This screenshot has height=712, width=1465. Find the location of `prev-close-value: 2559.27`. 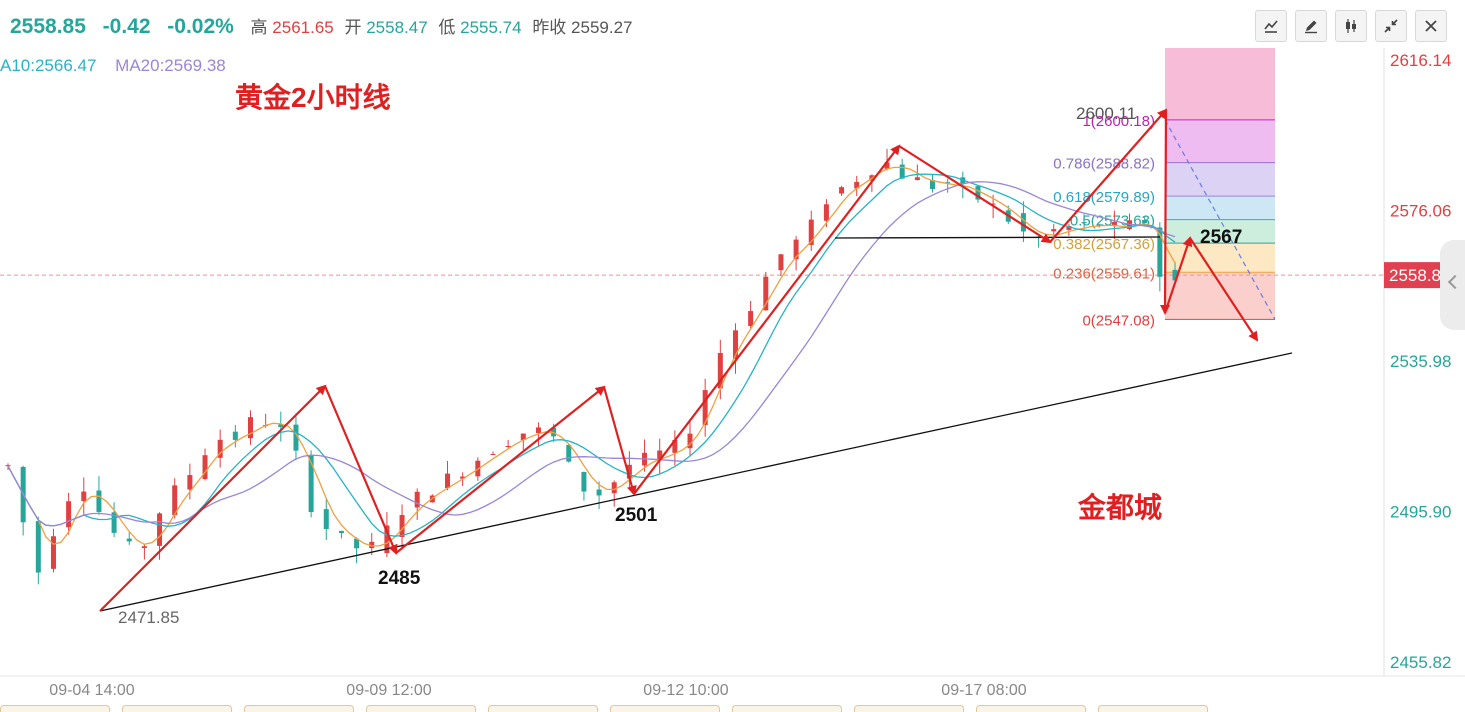

prev-close-value: 2559.27 is located at coordinates (602, 27).